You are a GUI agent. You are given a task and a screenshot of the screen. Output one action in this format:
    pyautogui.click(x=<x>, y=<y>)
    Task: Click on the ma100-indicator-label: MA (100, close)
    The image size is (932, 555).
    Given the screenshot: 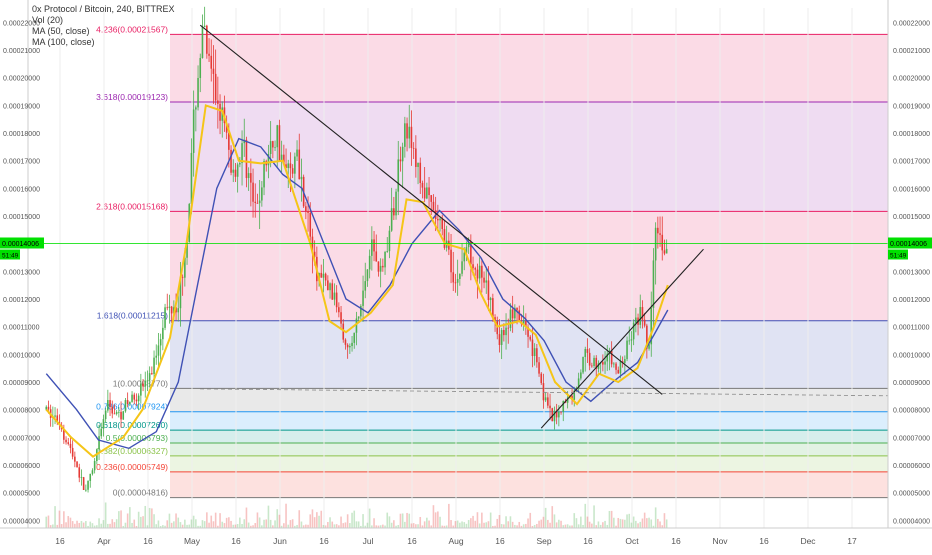 What is the action you would take?
    pyautogui.click(x=63, y=42)
    